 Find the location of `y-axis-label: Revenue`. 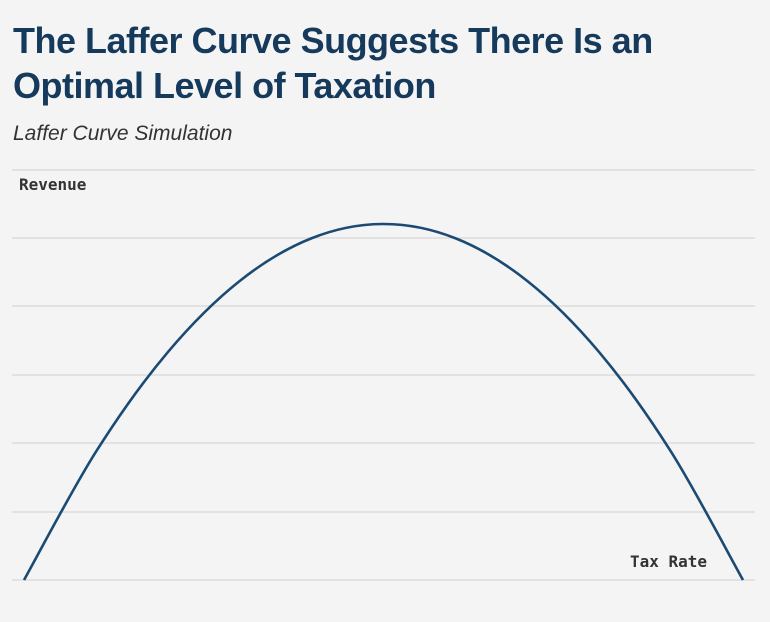

y-axis-label: Revenue is located at coordinates (52, 184).